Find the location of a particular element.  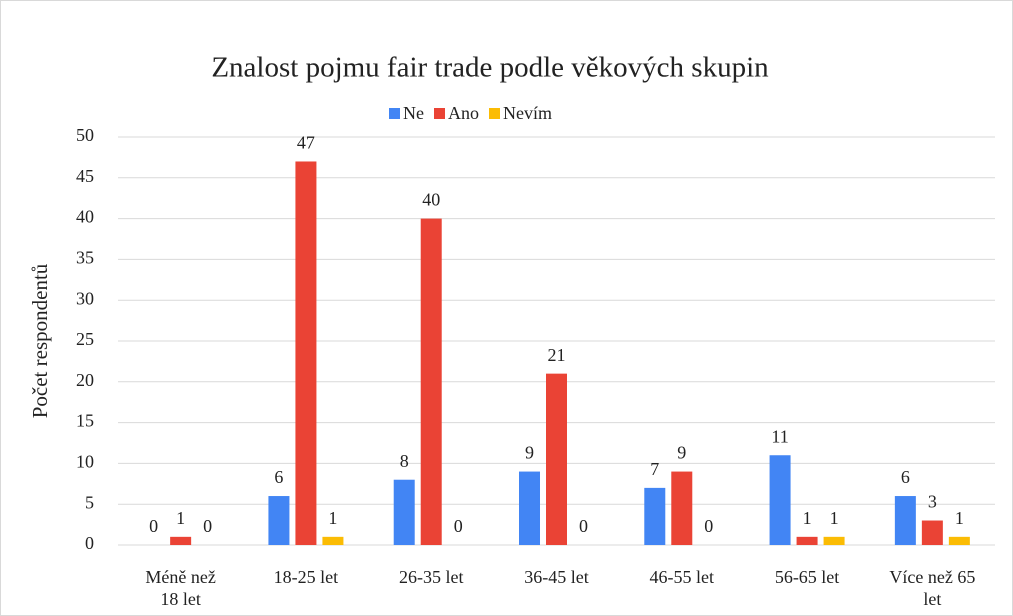

y-tick-label: 10 is located at coordinates (85, 462).